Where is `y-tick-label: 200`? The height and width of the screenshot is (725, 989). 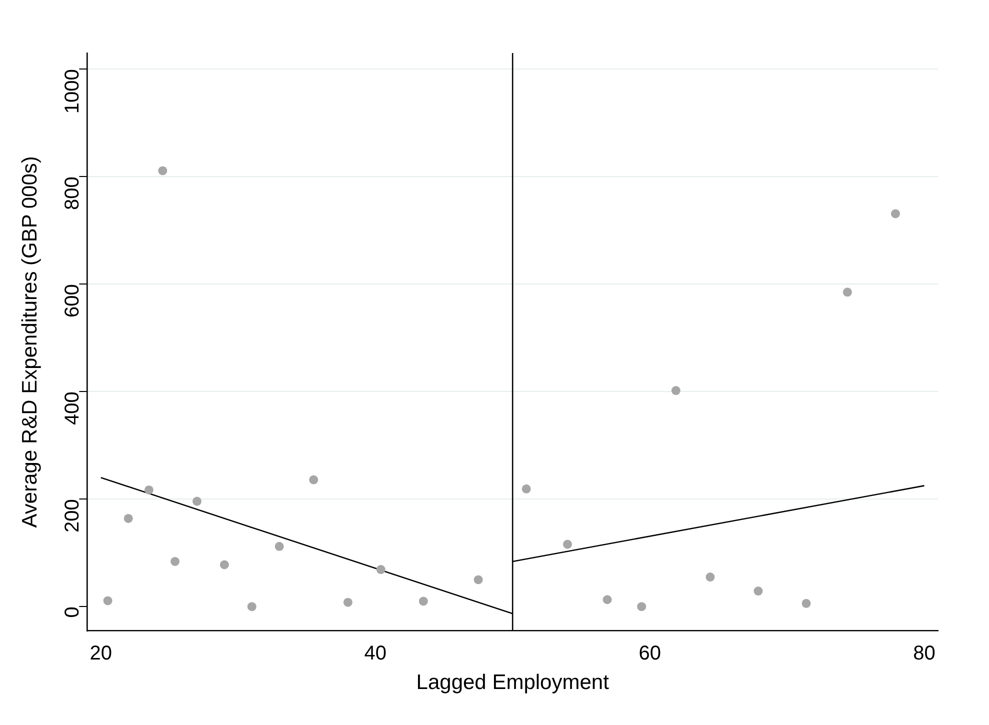 y-tick-label: 200 is located at coordinates (73, 515).